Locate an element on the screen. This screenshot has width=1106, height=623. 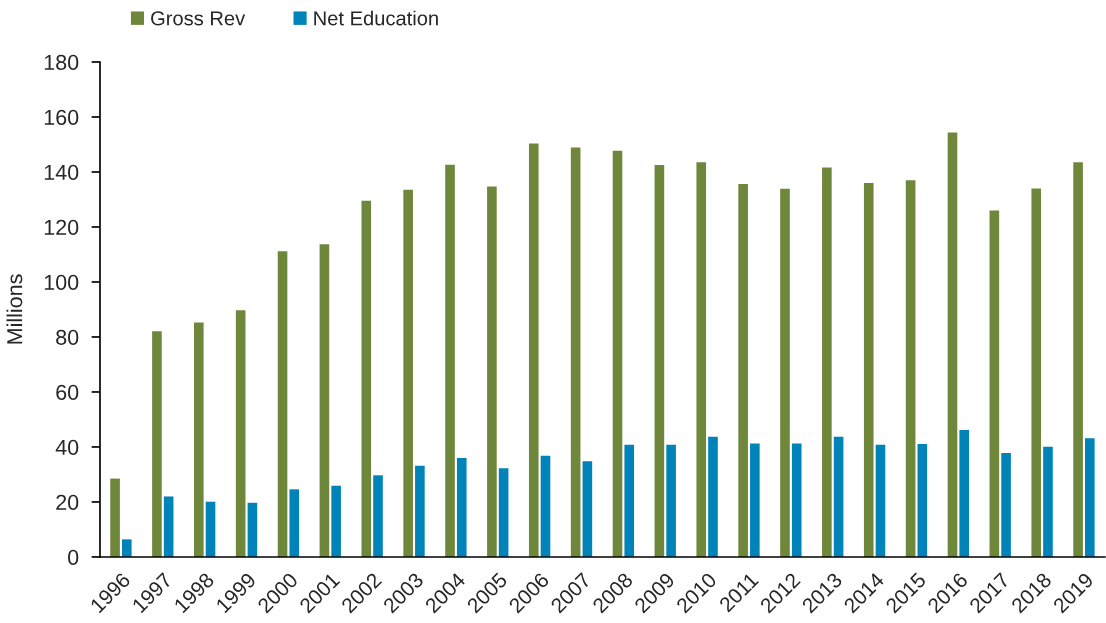
y-tick-label: 100 is located at coordinates (61, 282).